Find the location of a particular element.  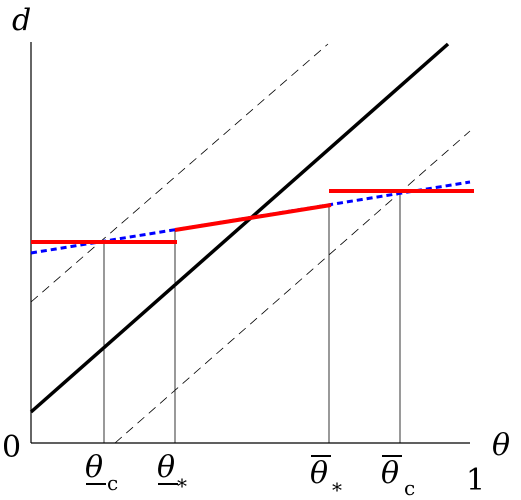

tick-theta-star-lower-sub: * is located at coordinates (182, 486).